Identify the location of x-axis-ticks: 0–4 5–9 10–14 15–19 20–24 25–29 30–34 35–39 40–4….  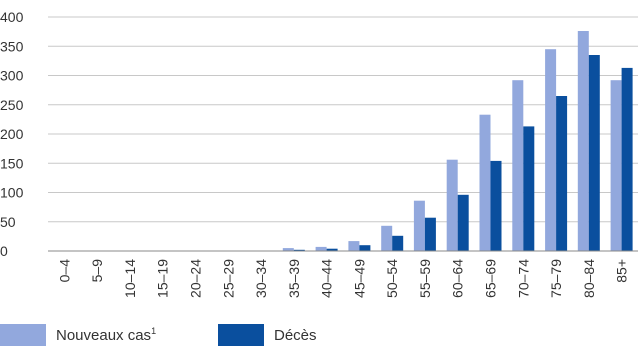
(342, 278).